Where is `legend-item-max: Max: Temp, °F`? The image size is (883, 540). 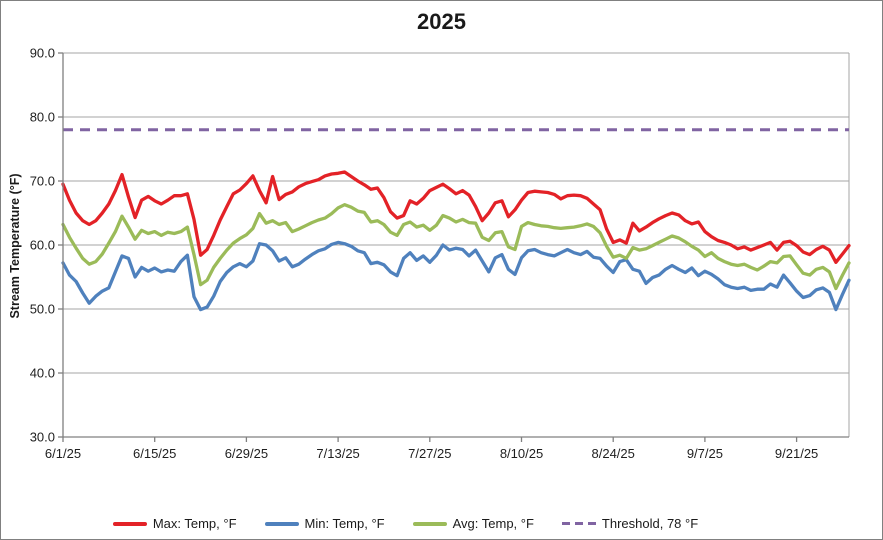
legend-item-max: Max: Temp, °F is located at coordinates (174, 523).